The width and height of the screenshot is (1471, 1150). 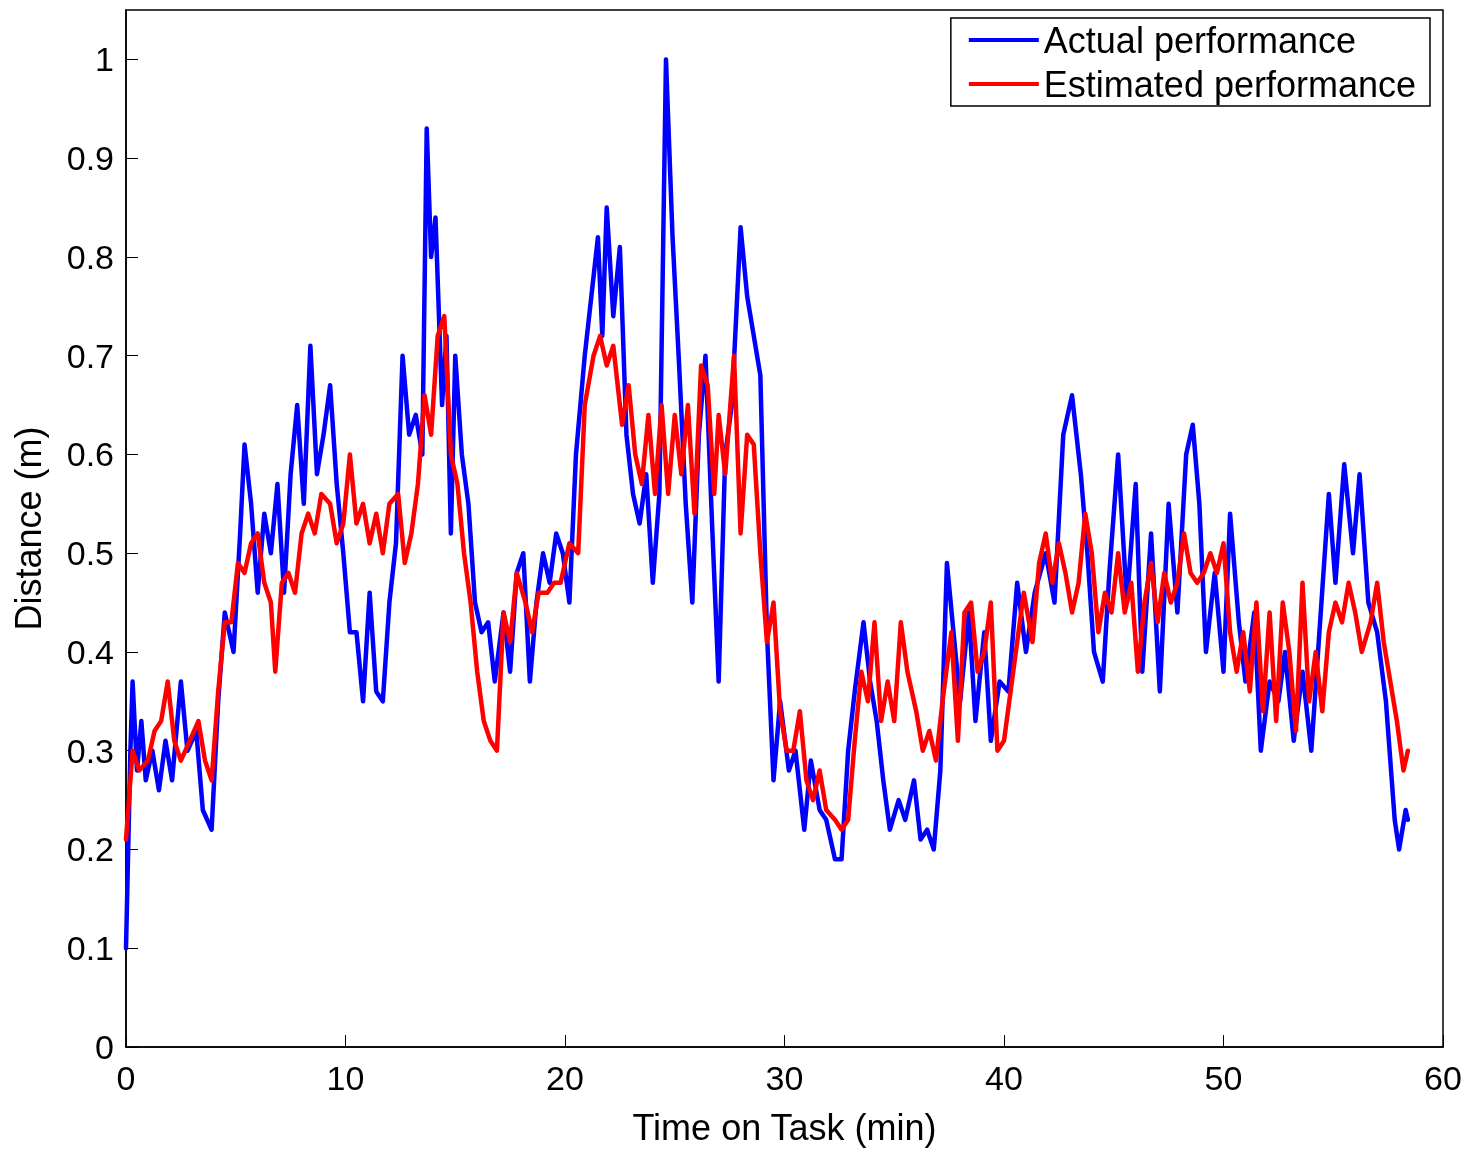 I want to click on x-tick-label: 50, so click(x=1223, y=1078).